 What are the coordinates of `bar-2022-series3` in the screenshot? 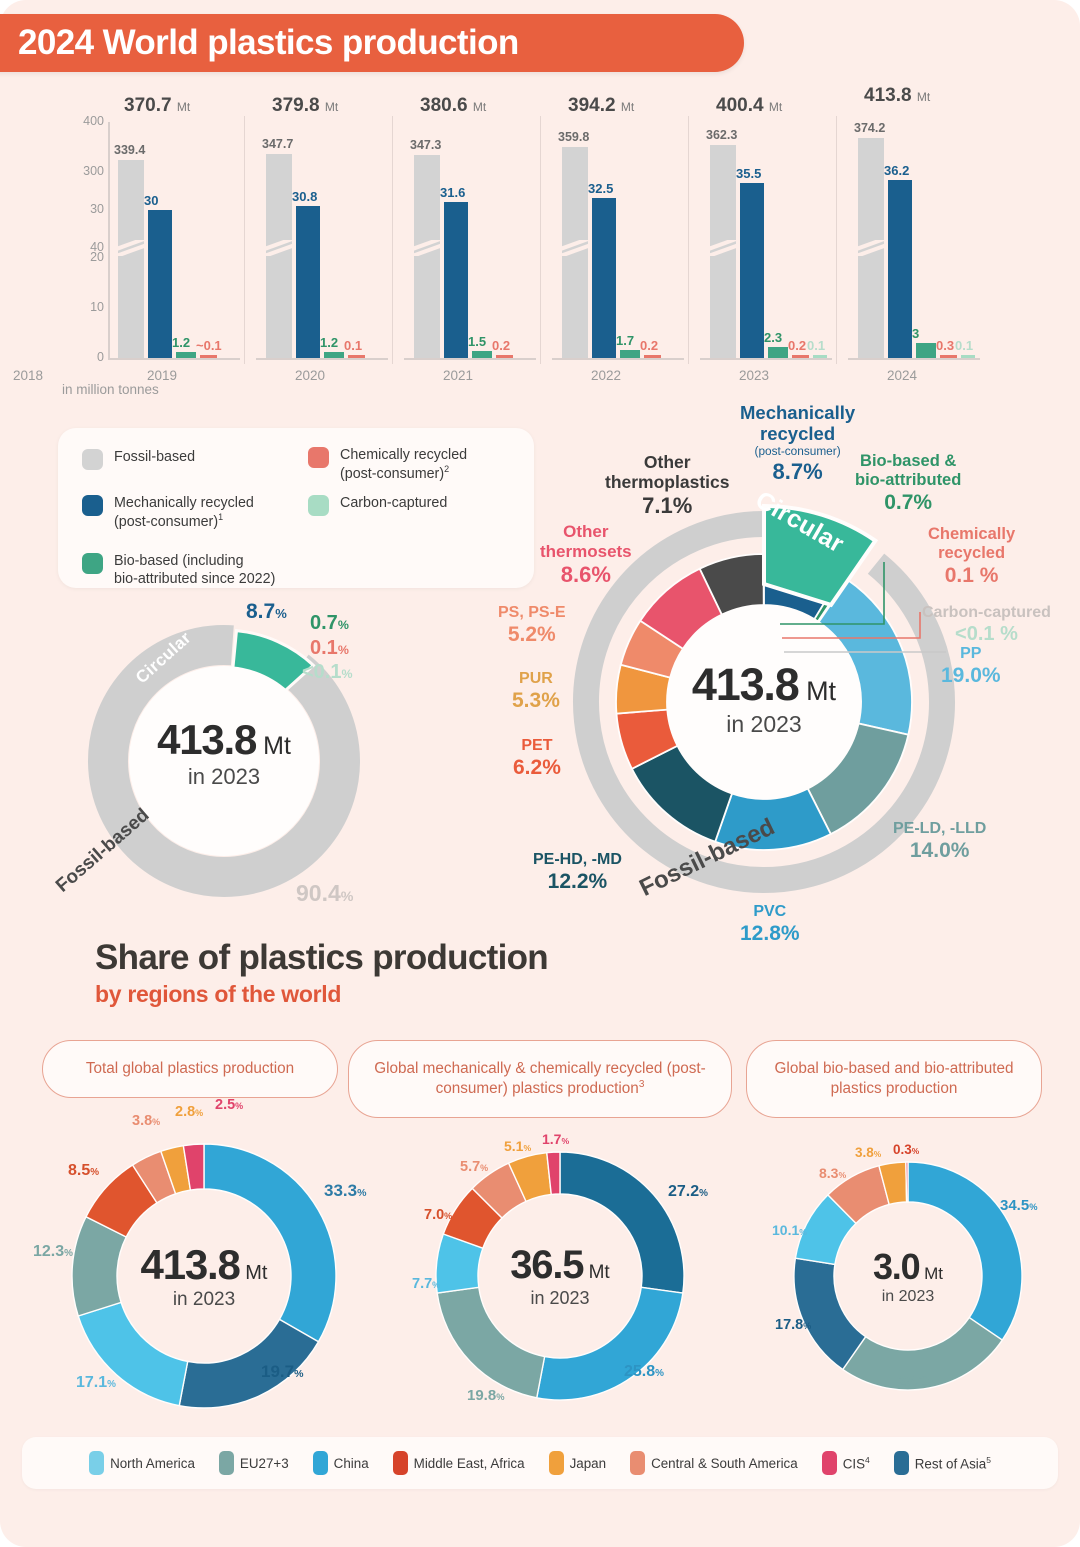 It's located at (652, 356).